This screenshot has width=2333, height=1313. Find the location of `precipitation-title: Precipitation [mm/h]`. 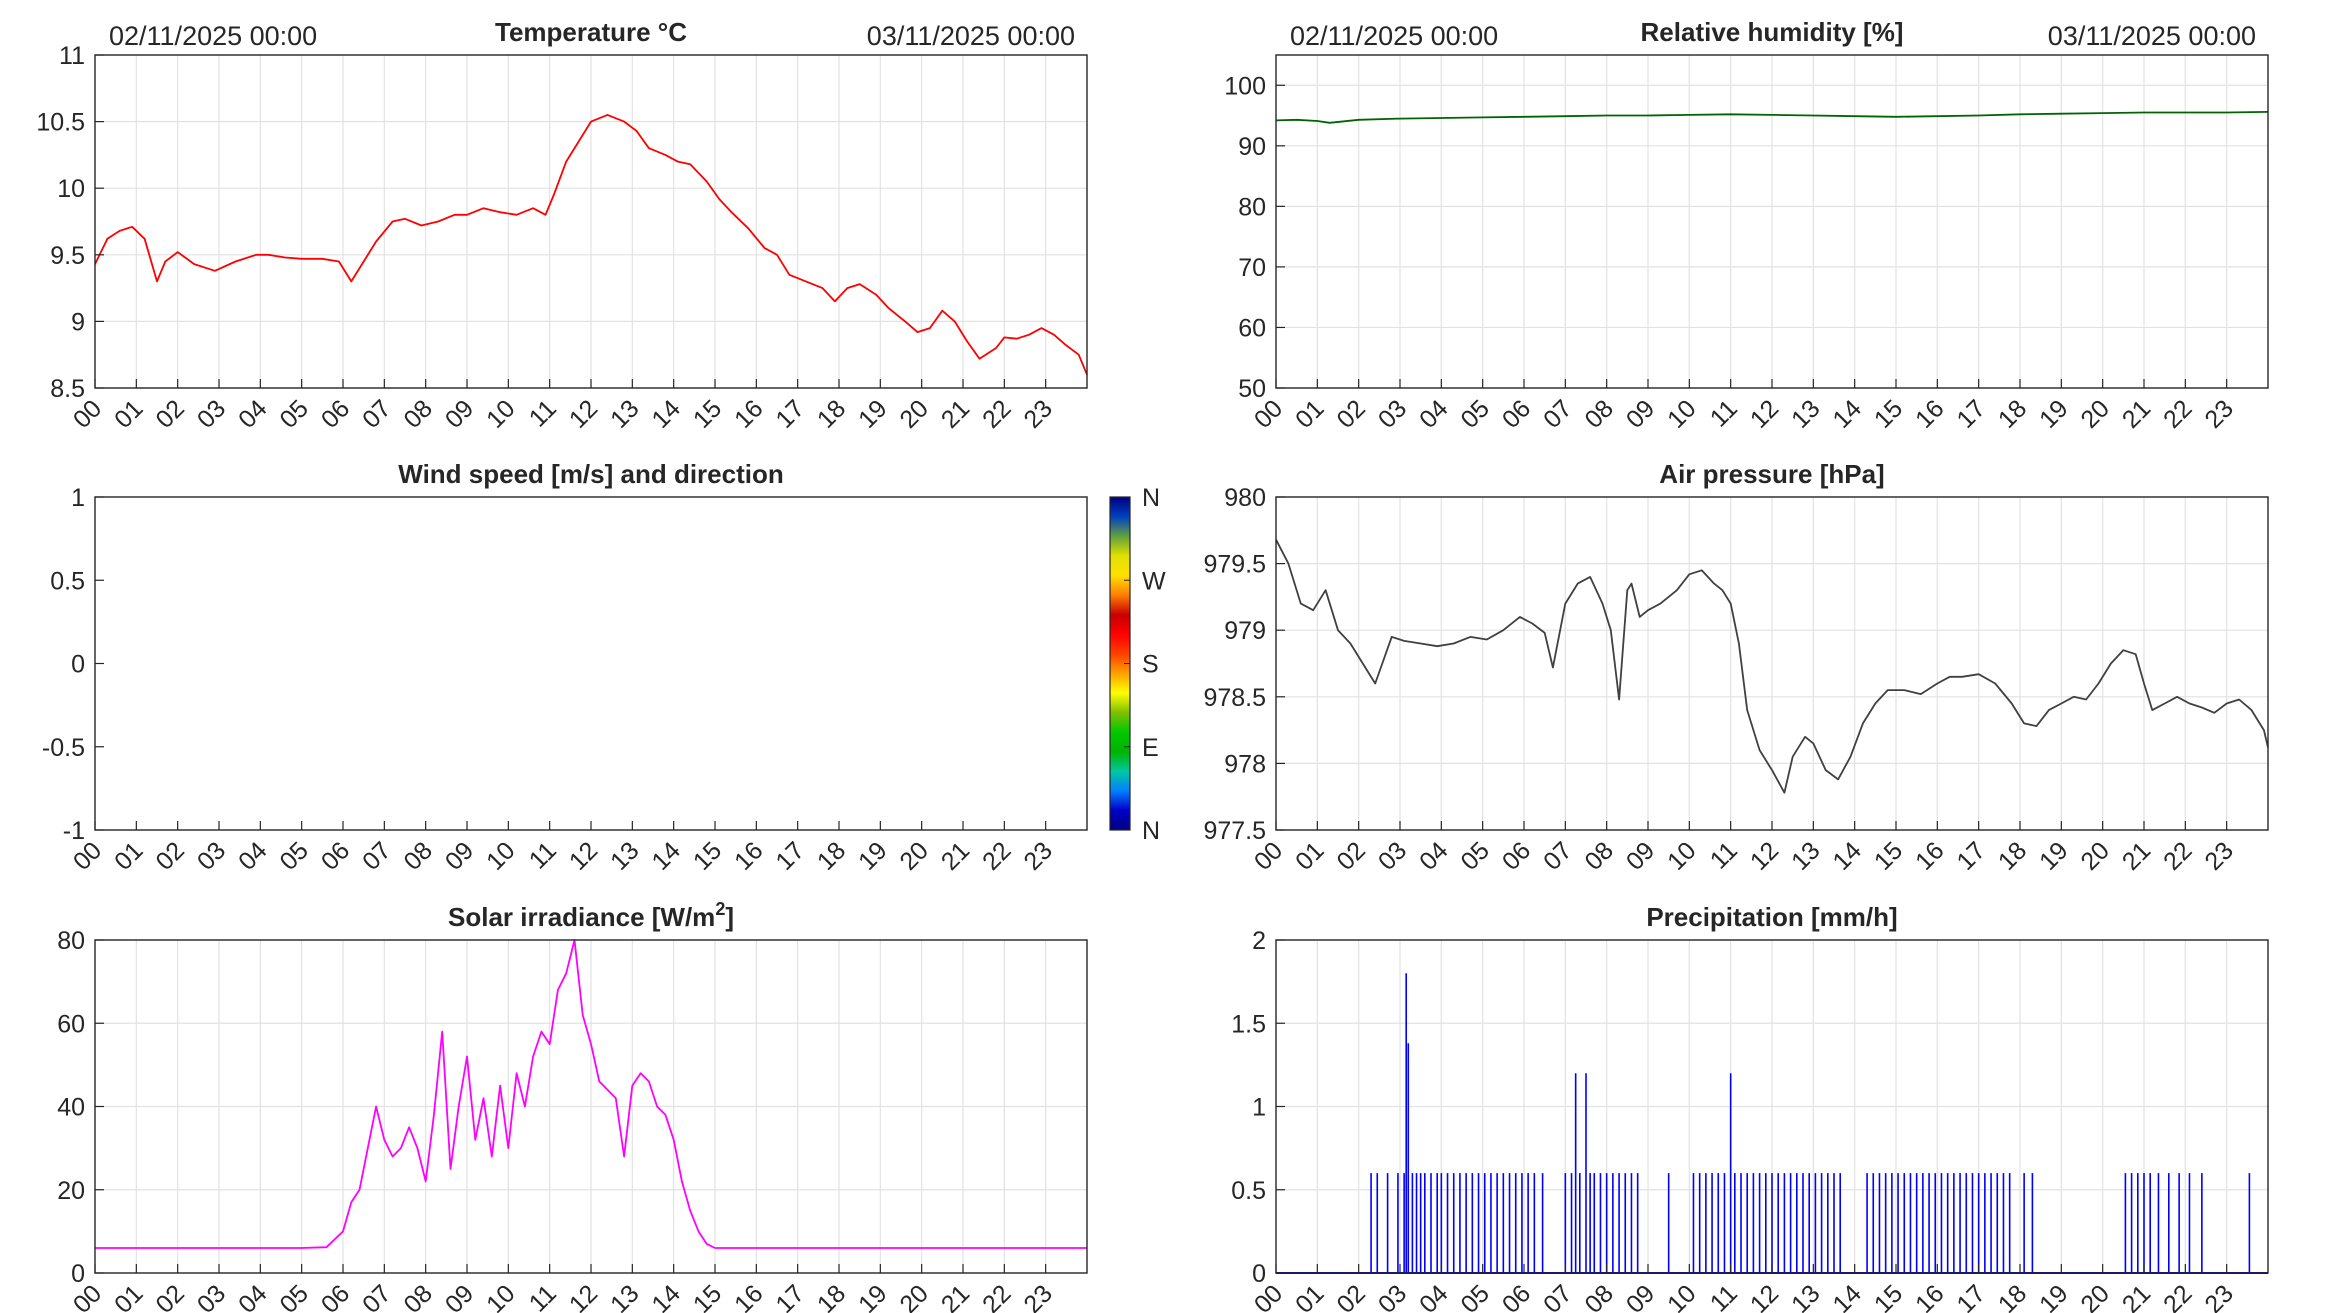

precipitation-title: Precipitation [mm/h] is located at coordinates (1771, 917).